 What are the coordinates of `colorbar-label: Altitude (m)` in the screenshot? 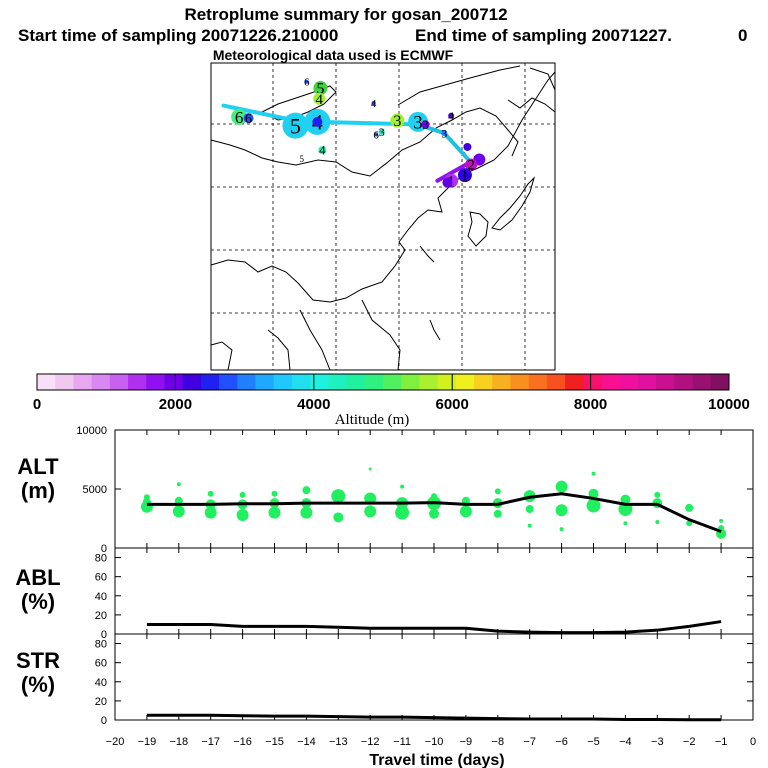 It's located at (372, 420).